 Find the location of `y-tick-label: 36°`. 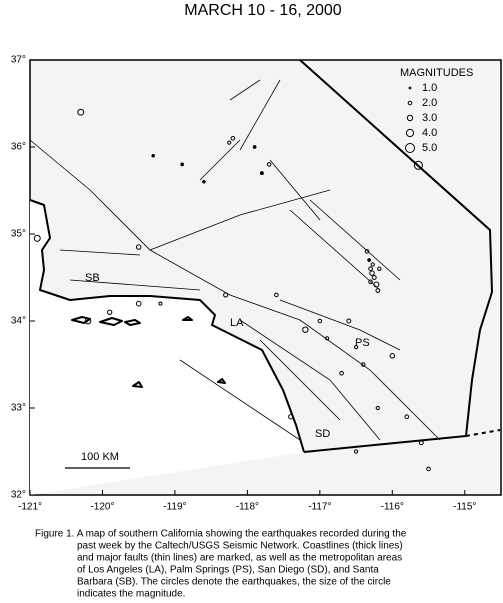

y-tick-label: 36° is located at coordinates (18, 147).